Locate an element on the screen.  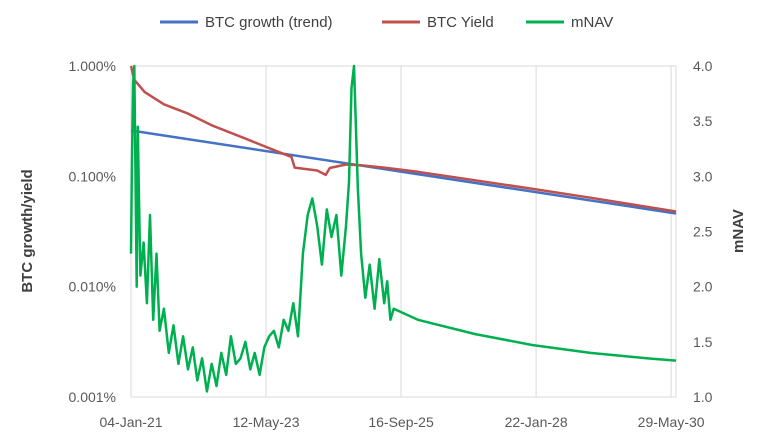
right-tick-label: 3.0 is located at coordinates (703, 176).